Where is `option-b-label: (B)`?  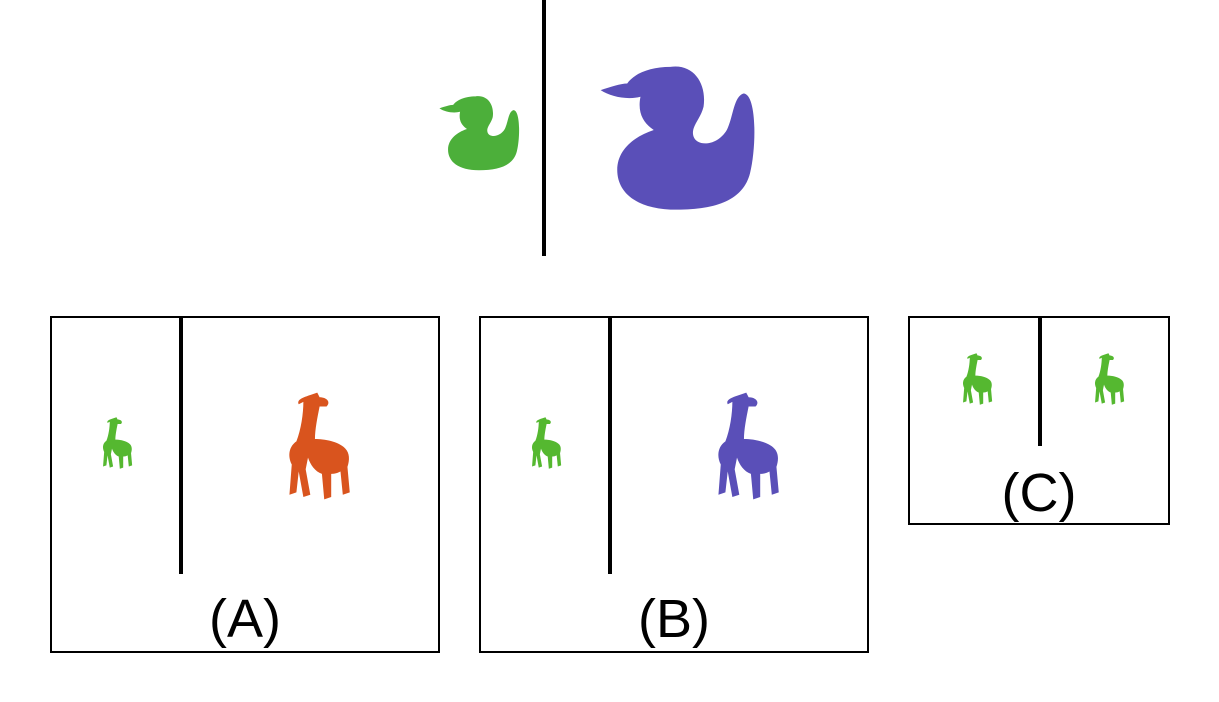
option-b-label: (B) is located at coordinates (674, 619).